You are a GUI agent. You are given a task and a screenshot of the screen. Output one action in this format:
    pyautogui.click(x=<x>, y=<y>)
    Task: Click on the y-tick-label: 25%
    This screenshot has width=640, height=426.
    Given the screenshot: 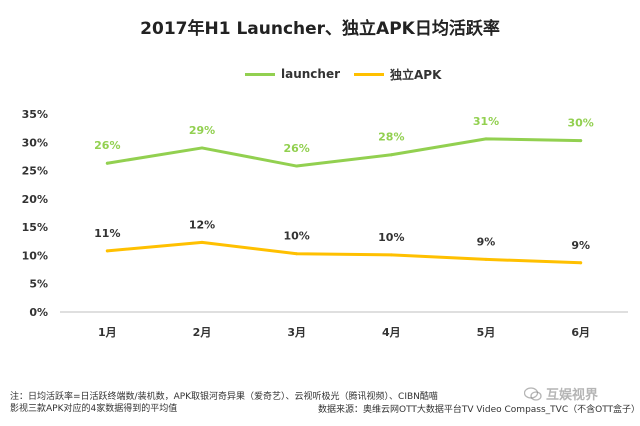 What is the action you would take?
    pyautogui.click(x=35, y=171)
    